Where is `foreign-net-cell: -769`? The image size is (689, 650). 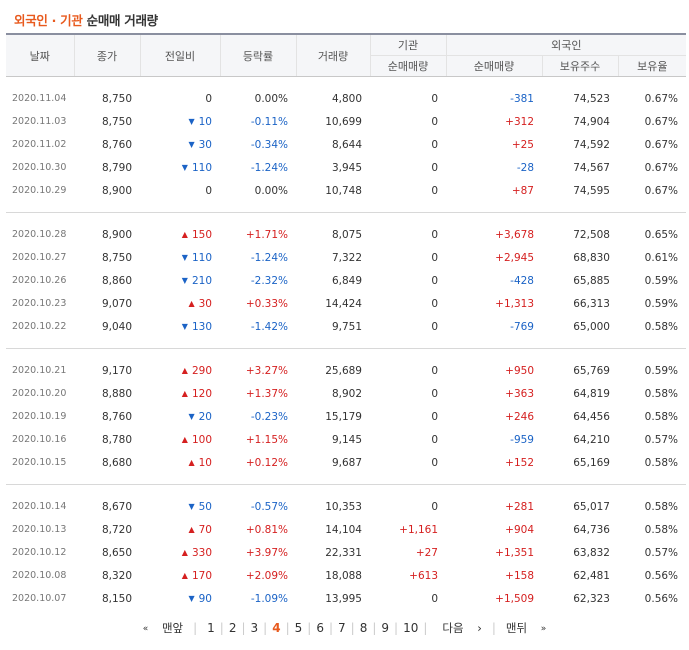
foreign-net-cell: -769 is located at coordinates (522, 326).